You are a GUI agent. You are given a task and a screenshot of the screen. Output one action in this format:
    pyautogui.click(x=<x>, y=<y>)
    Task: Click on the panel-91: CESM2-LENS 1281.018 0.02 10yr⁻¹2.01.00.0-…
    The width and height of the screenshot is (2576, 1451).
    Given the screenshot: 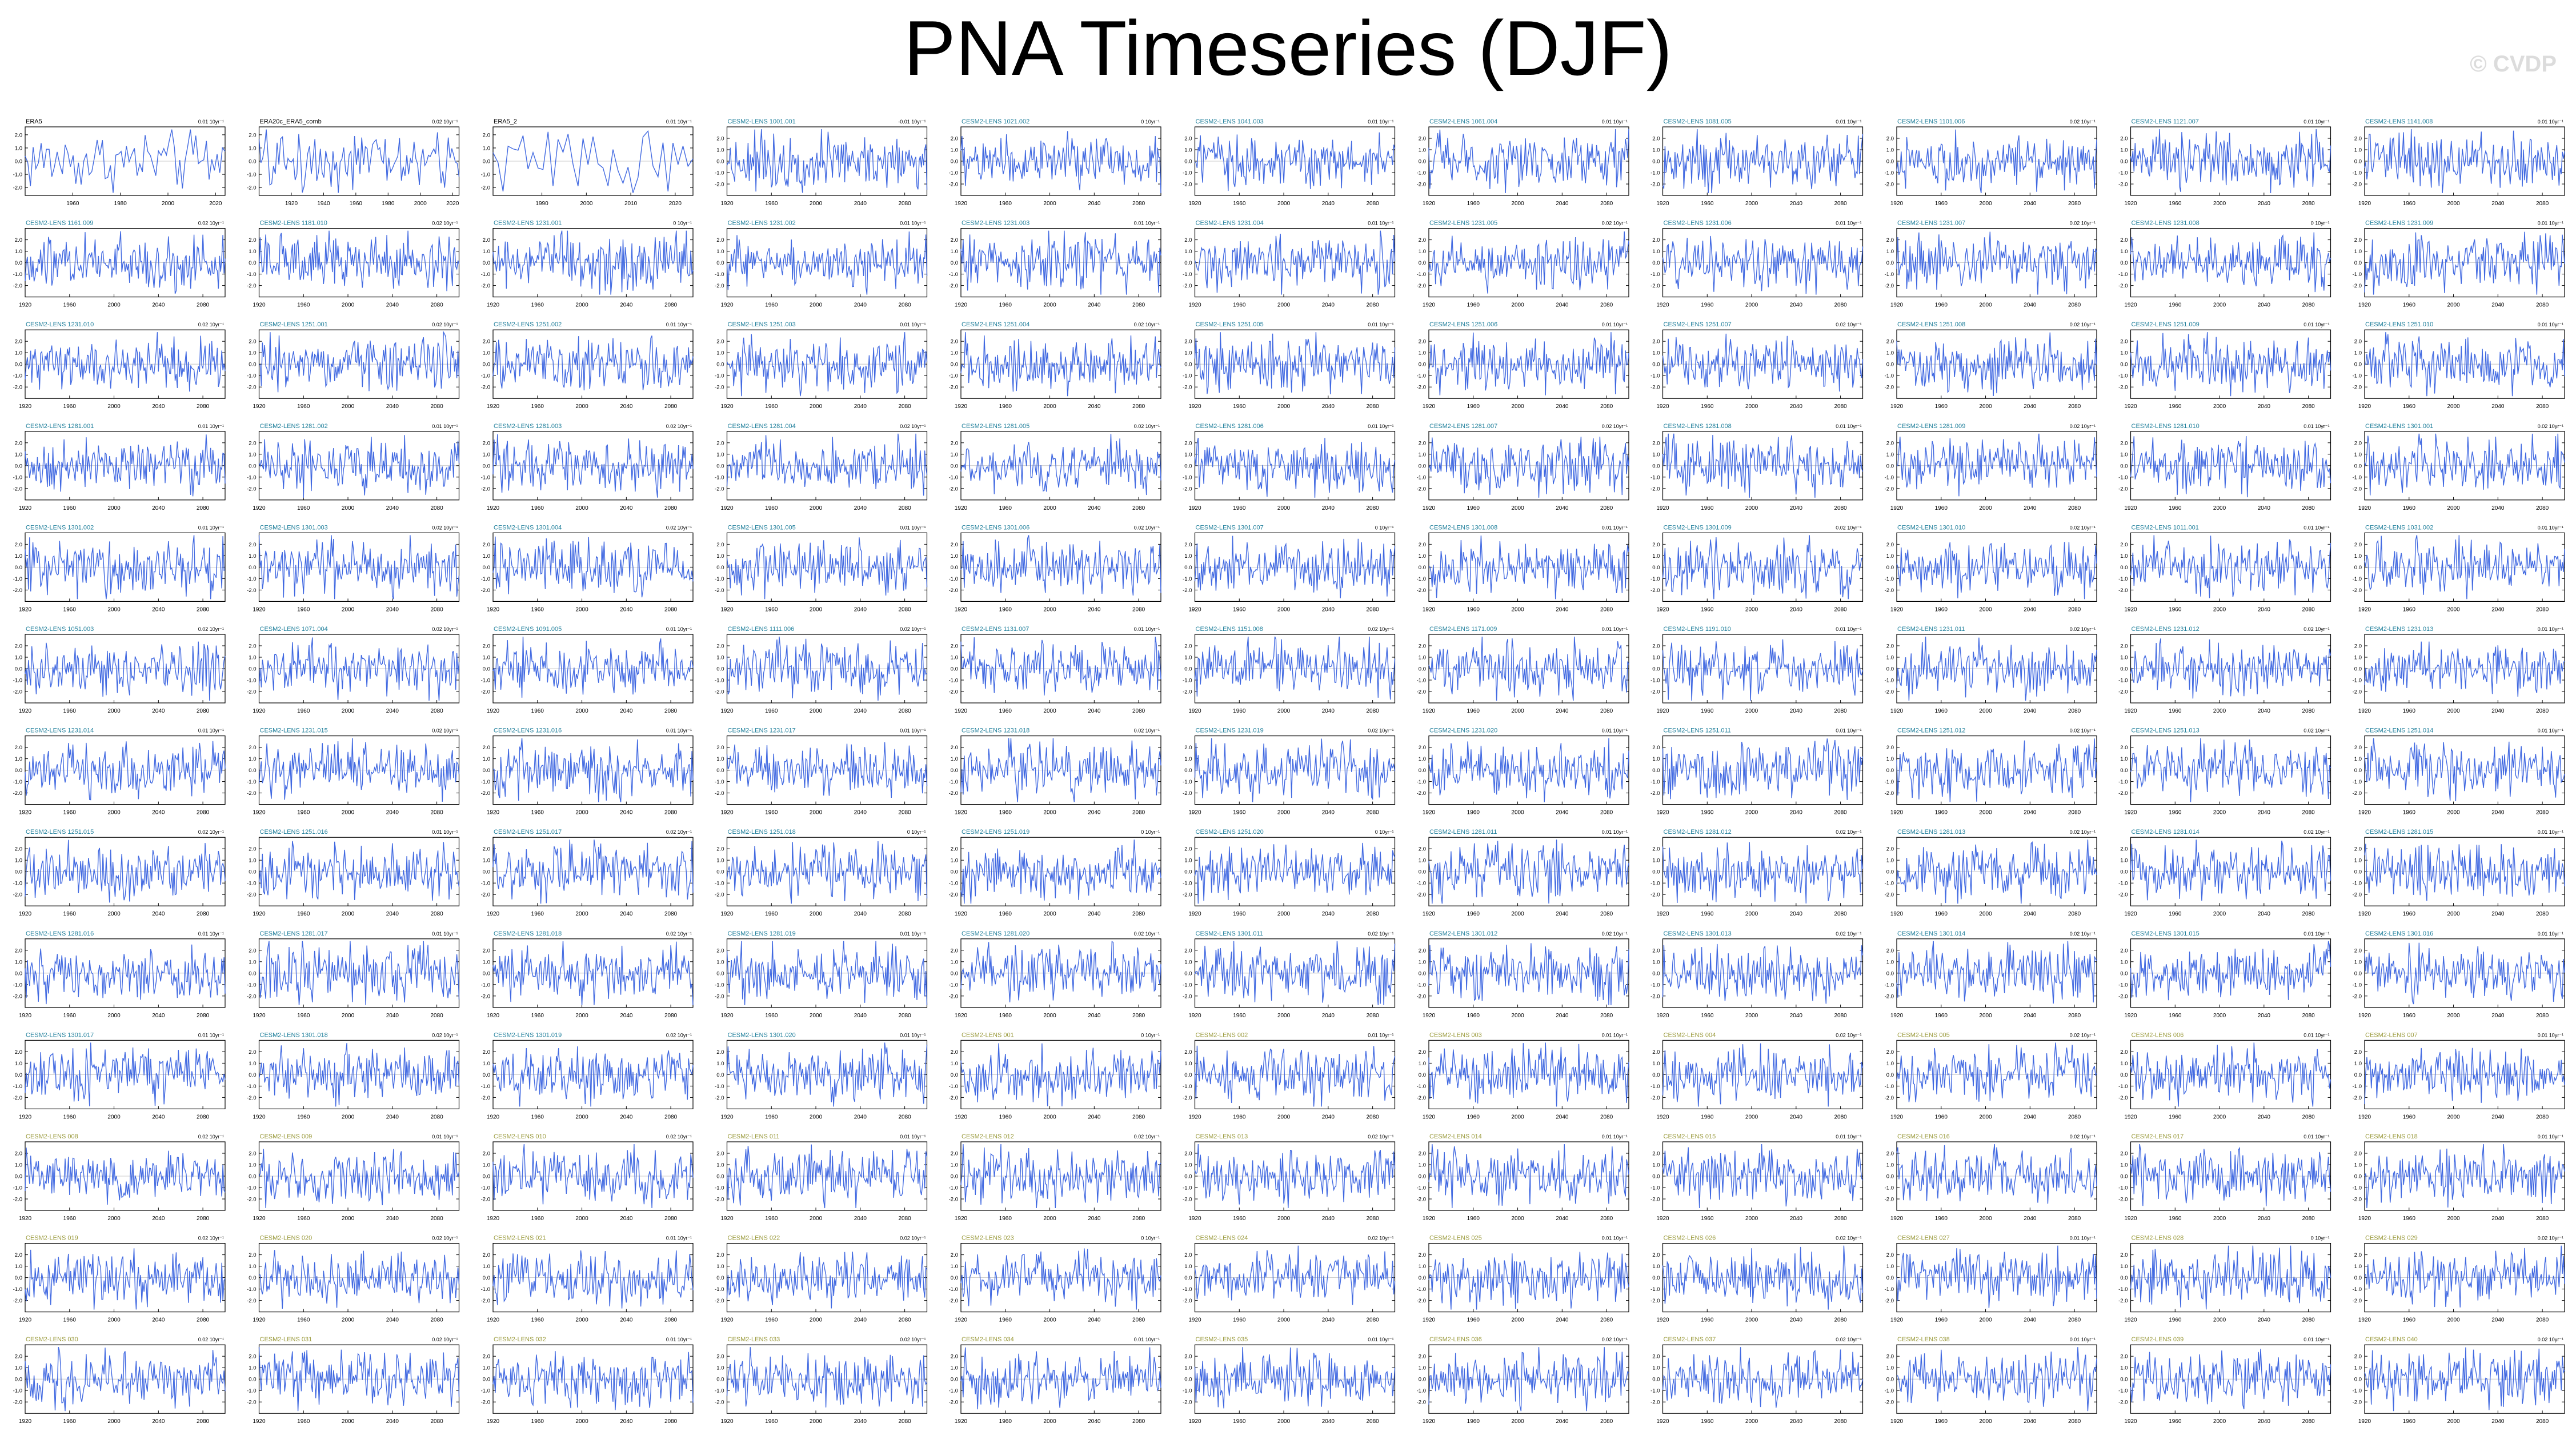 What is the action you would take?
    pyautogui.click(x=587, y=974)
    